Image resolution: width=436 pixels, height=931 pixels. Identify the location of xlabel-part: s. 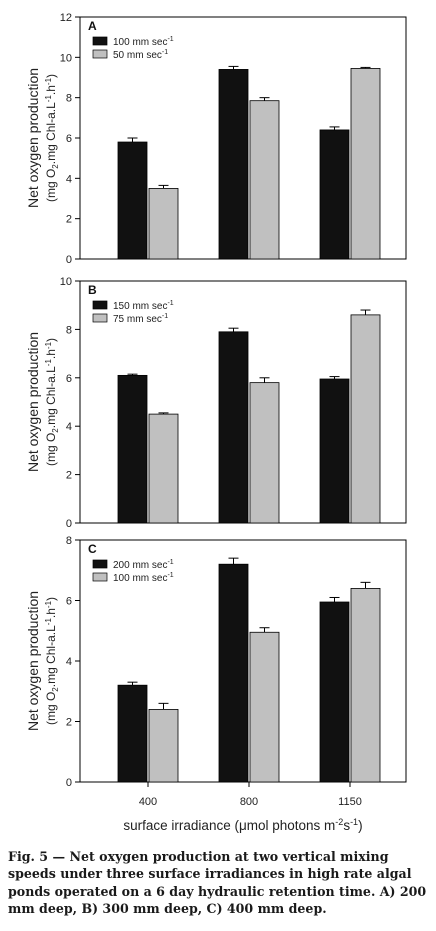
(346, 825).